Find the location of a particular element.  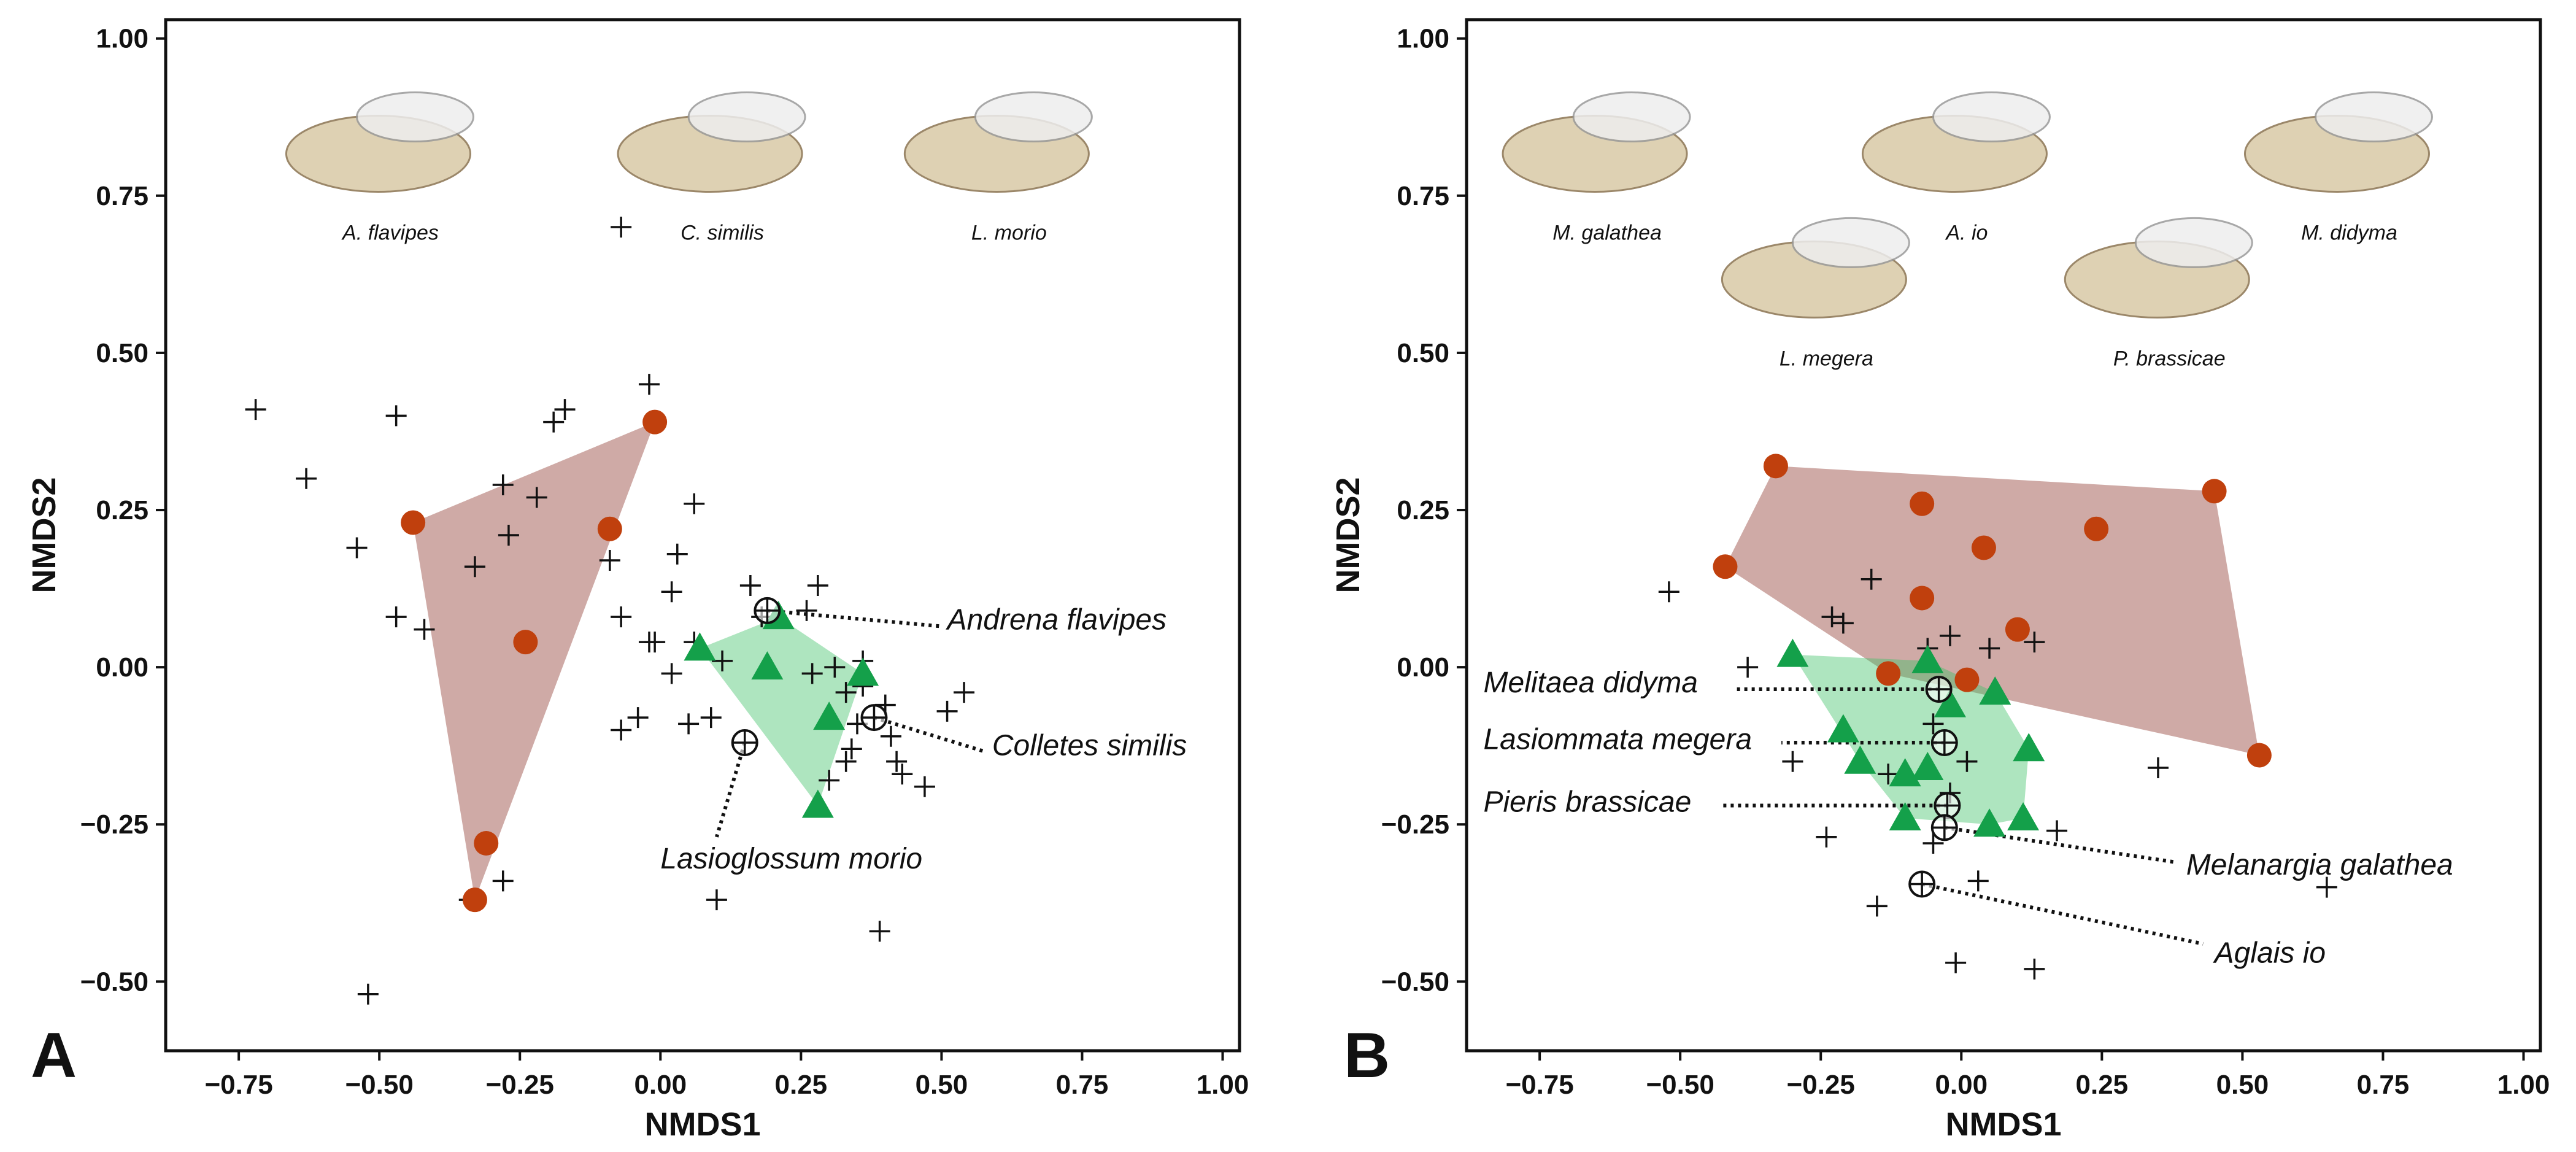

aglais-io-photo is located at coordinates (1956, 142).